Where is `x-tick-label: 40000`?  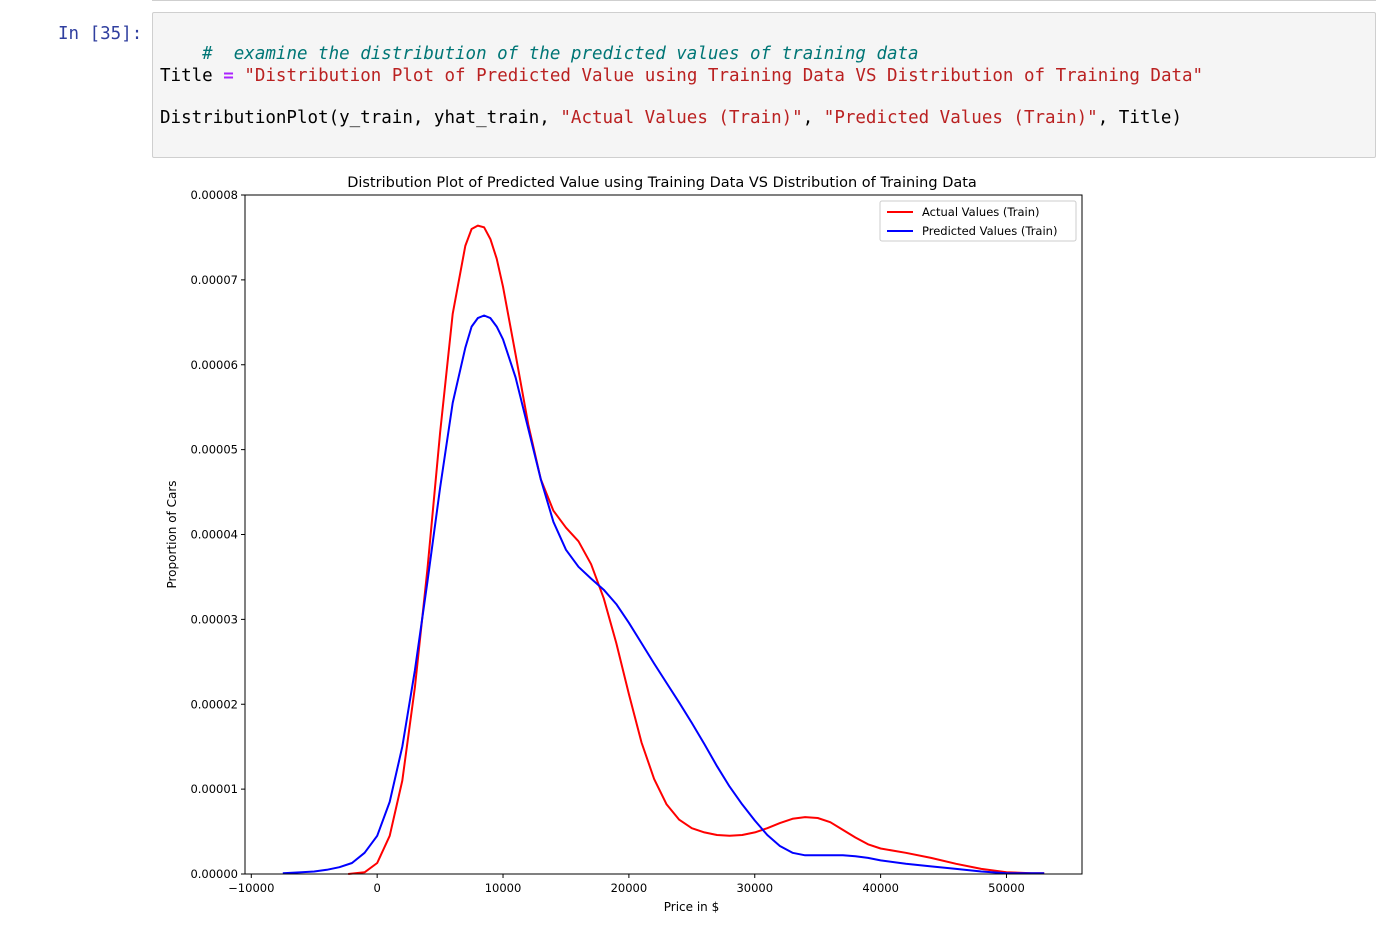
x-tick-label: 40000 is located at coordinates (880, 888).